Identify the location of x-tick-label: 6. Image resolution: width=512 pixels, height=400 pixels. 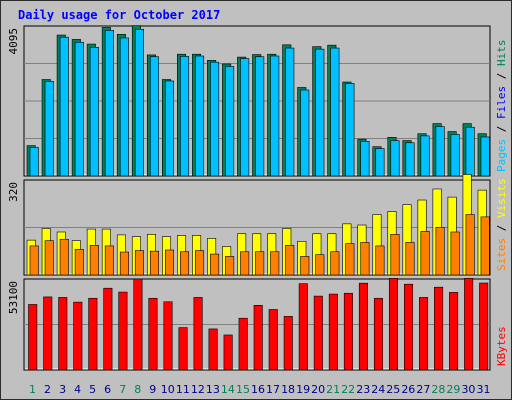
(107, 389).